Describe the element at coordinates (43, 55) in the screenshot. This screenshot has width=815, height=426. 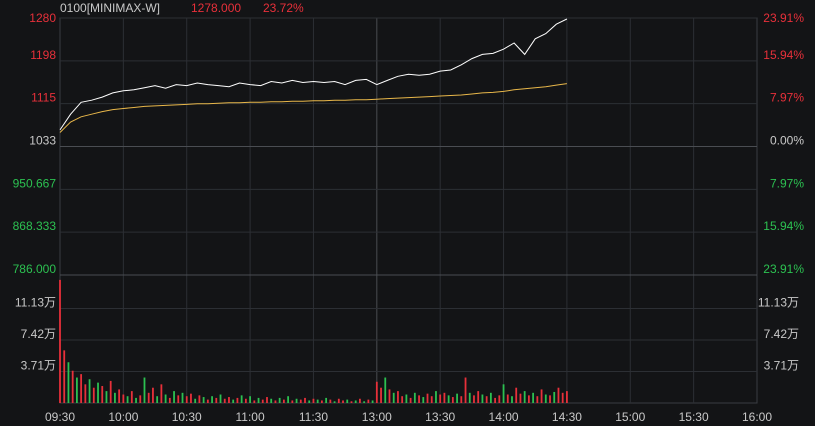
I see `price-axis-label: 1198` at that location.